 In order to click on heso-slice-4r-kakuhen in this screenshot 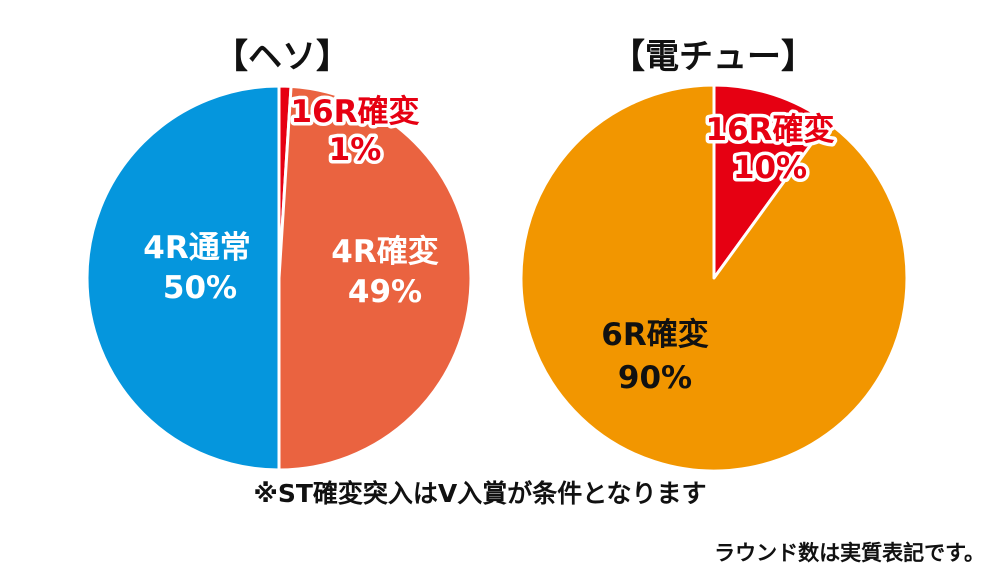, I will do `click(375, 278)`.